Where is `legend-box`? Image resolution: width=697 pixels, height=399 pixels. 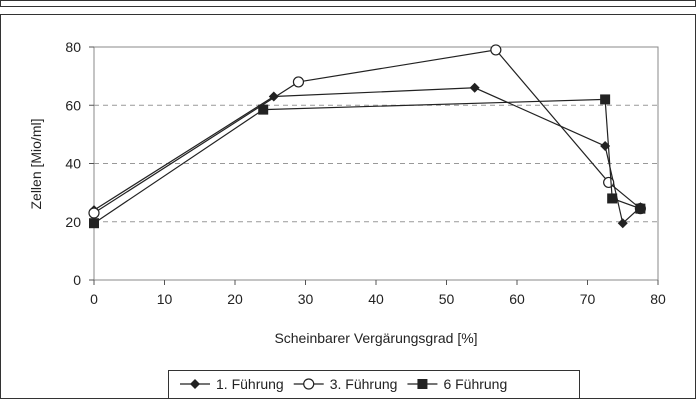 legend-box is located at coordinates (374, 384).